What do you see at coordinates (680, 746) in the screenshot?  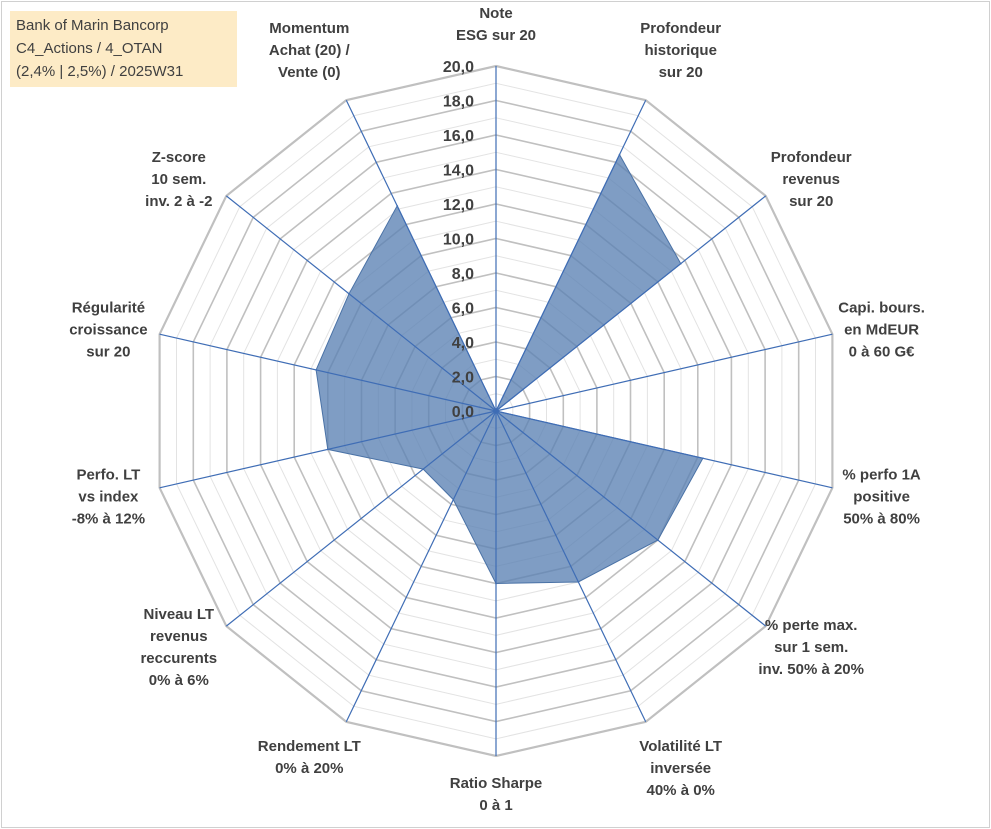 I see `axis-label-line: Volatilité LT` at bounding box center [680, 746].